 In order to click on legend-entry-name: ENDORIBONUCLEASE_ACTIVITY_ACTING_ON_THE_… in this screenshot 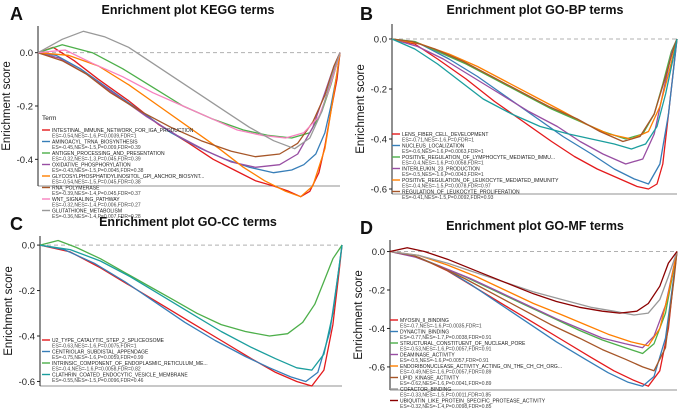, I will do `click(481, 367)`.